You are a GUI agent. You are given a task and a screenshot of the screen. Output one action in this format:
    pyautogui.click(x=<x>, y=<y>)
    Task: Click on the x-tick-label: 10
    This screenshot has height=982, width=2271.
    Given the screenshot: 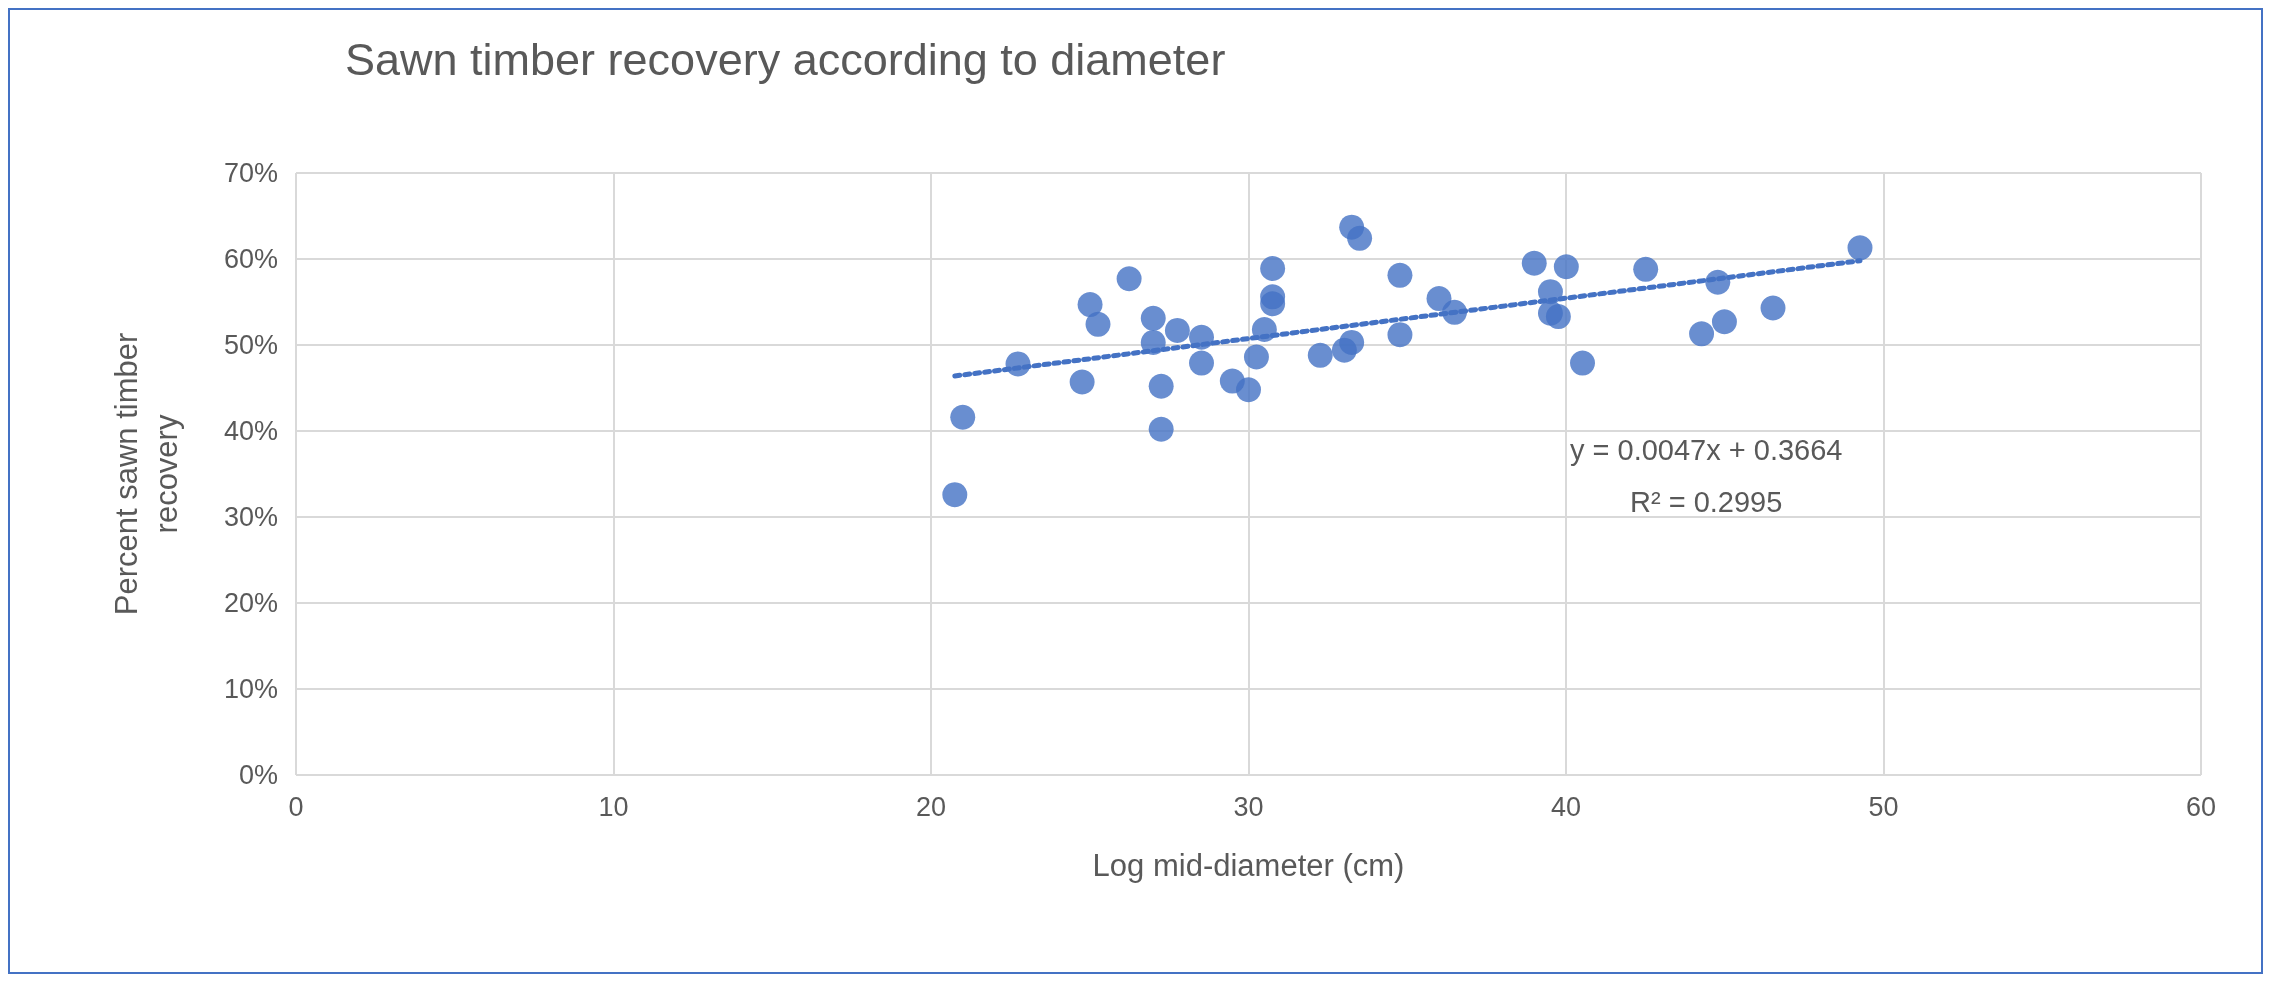 What is the action you would take?
    pyautogui.click(x=613, y=806)
    